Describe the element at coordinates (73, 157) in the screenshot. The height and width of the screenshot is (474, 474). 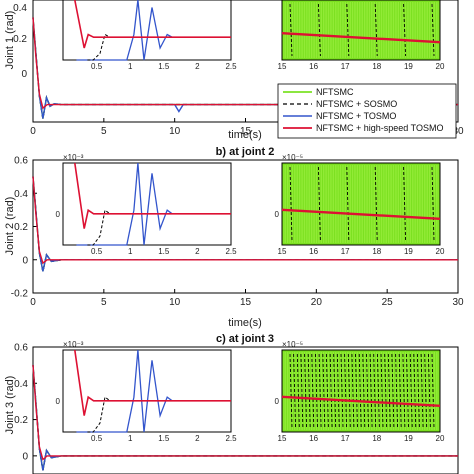
I see `panel-b-inset-1-exponent: ×10⁻³` at that location.